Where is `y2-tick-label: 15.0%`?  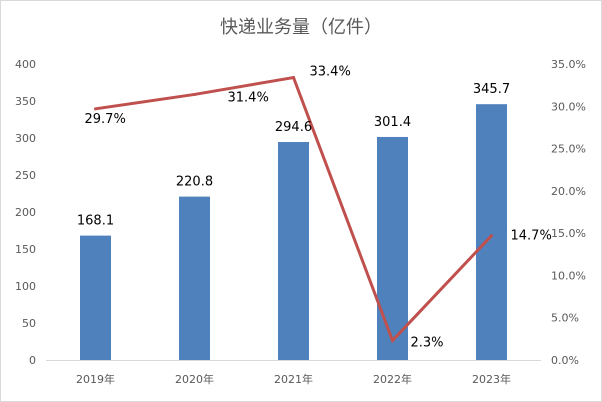
y2-tick-label: 15.0% is located at coordinates (568, 233).